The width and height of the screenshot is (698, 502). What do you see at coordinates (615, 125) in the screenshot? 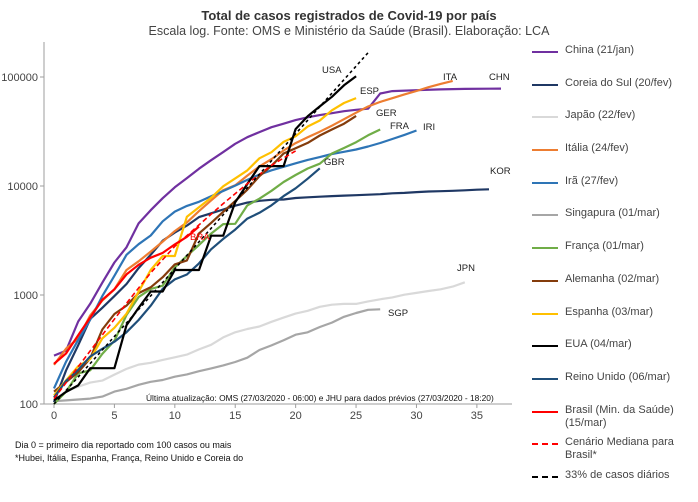
I see `legend-item: Japão (22/fev)` at bounding box center [615, 125].